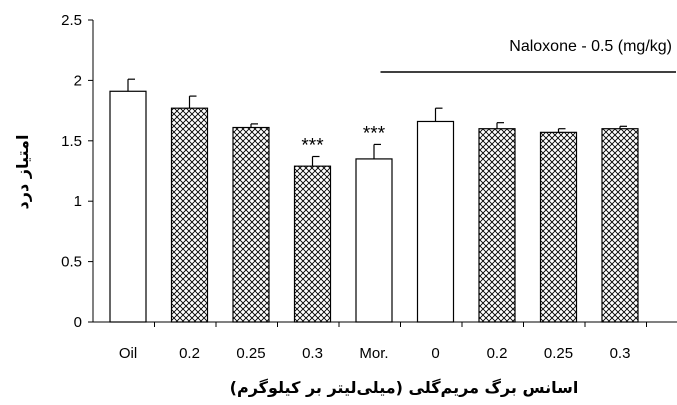 This screenshot has height=405, width=677. What do you see at coordinates (78, 322) in the screenshot?
I see `y-tick-label: 0` at bounding box center [78, 322].